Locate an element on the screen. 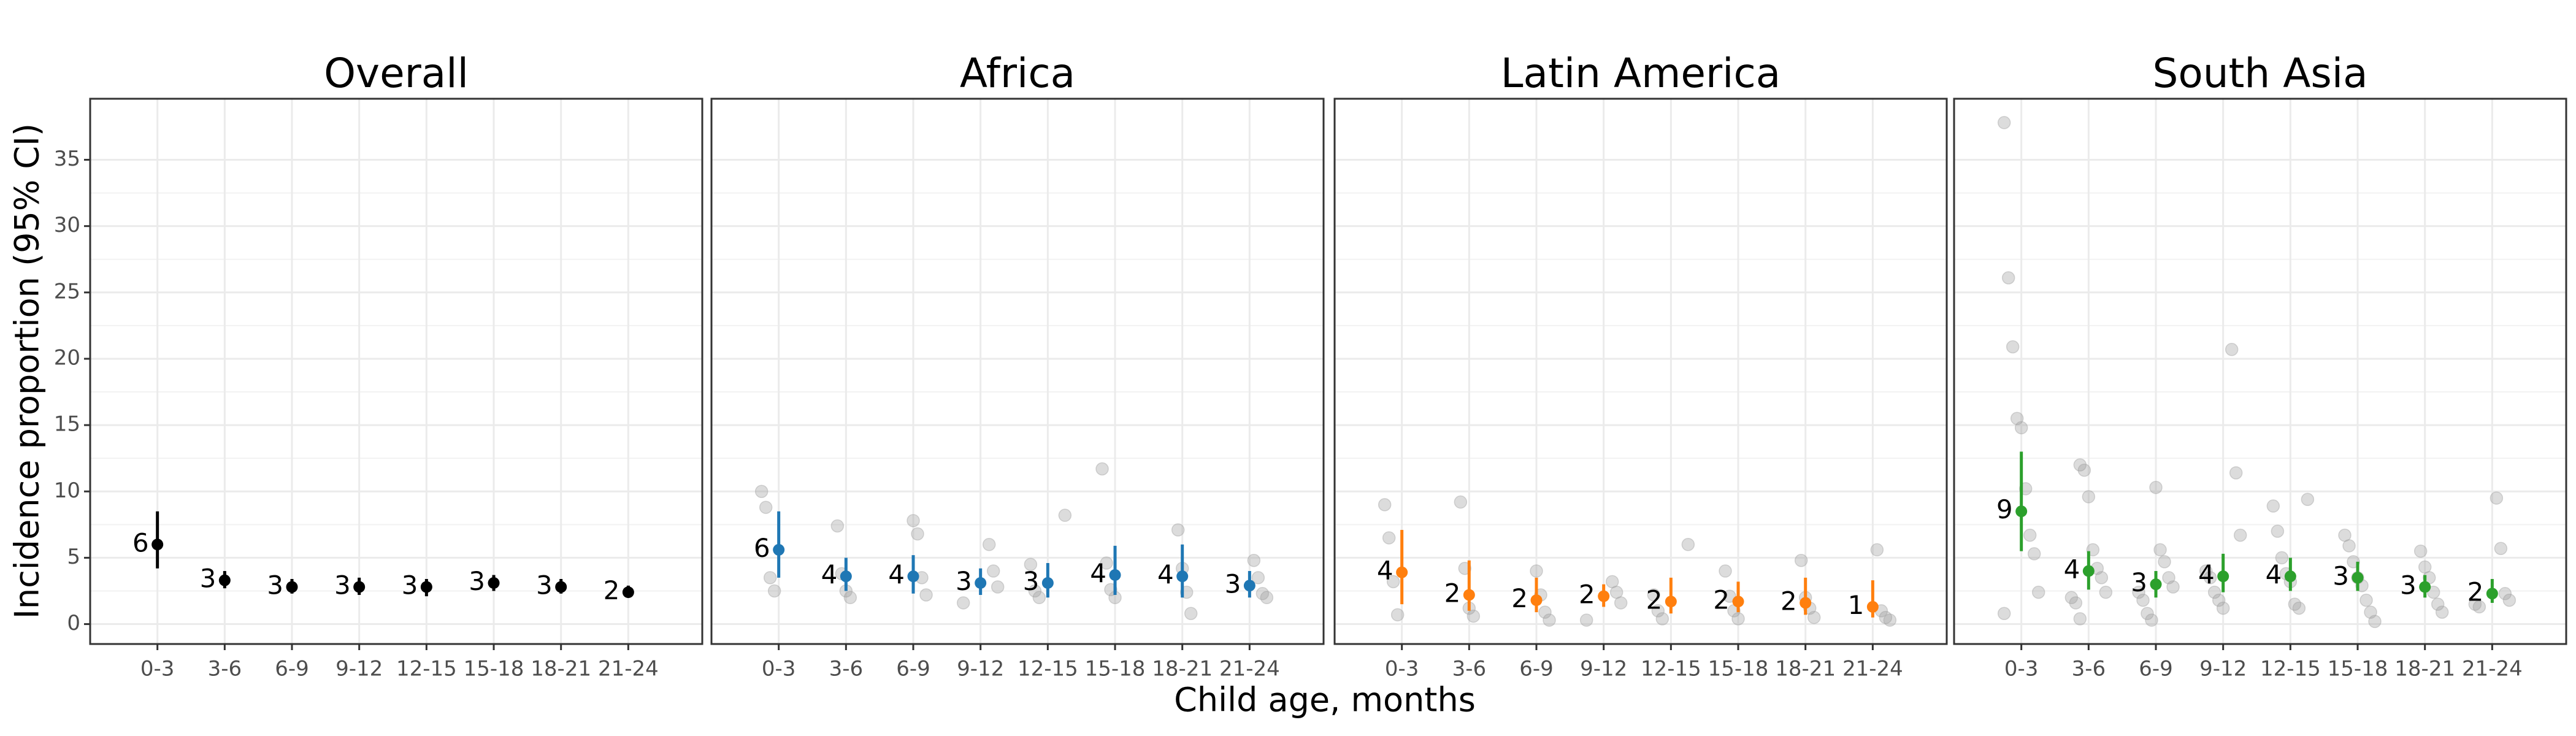 Image resolution: width=2576 pixels, height=736 pixels. panel-title: South Asia is located at coordinates (2259, 73).